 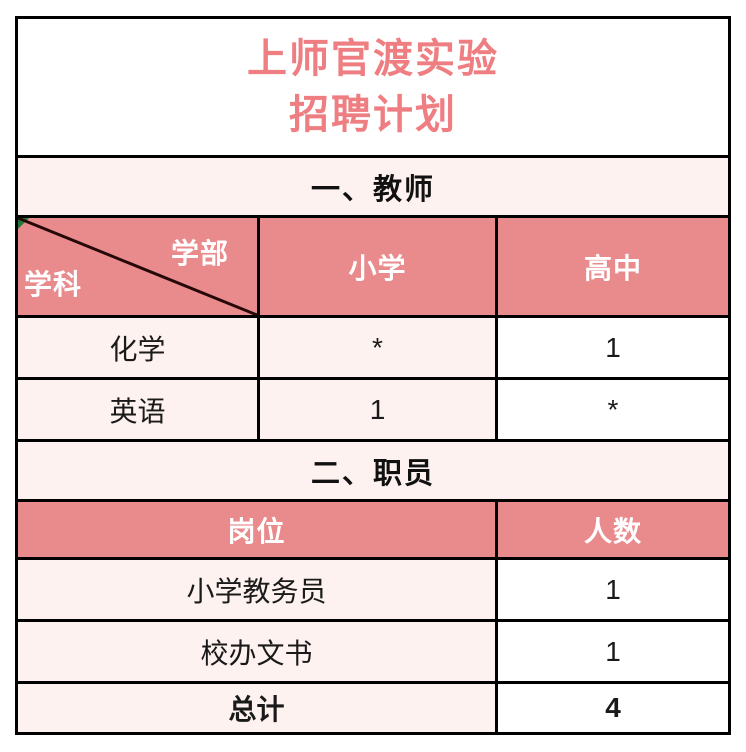 What do you see at coordinates (376, 347) in the screenshot?
I see `primary-school-value-cell: *` at bounding box center [376, 347].